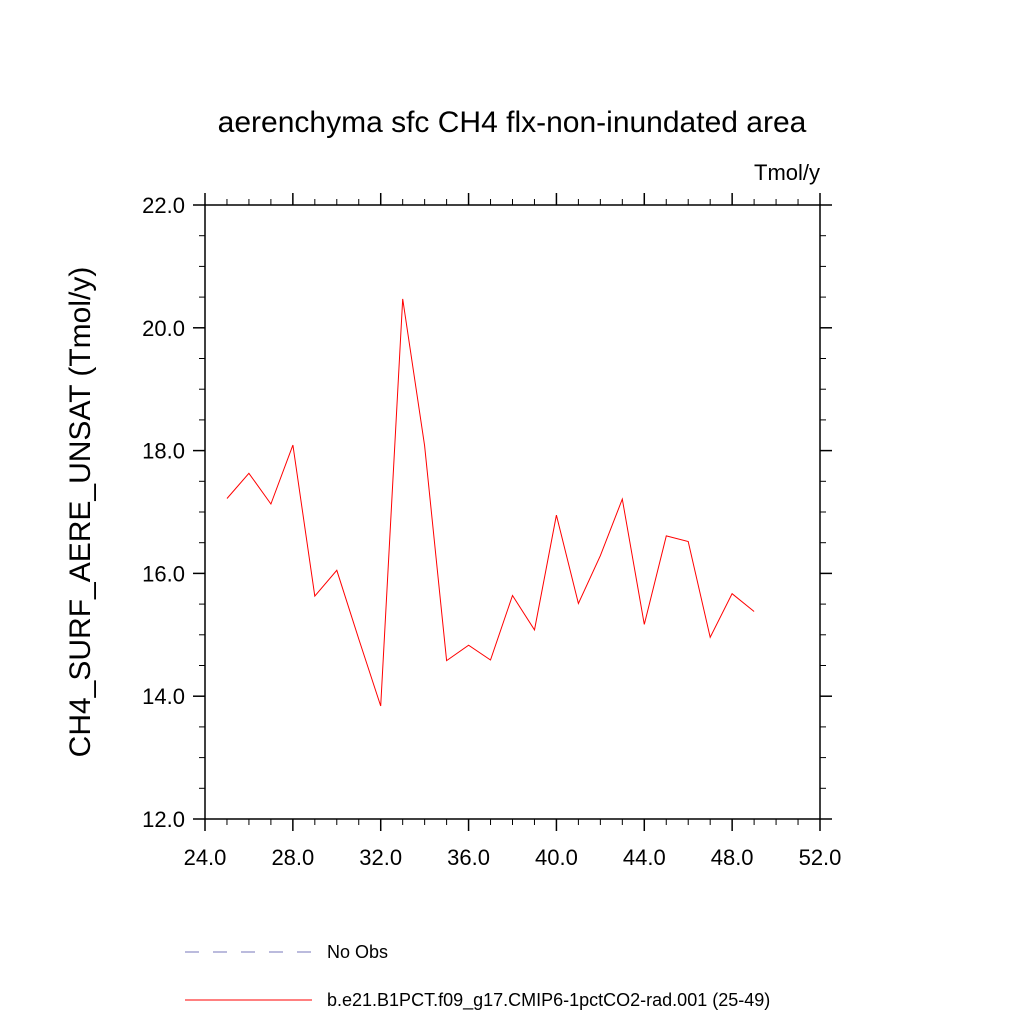  I want to click on x-tick-label: 32.0, so click(380, 857).